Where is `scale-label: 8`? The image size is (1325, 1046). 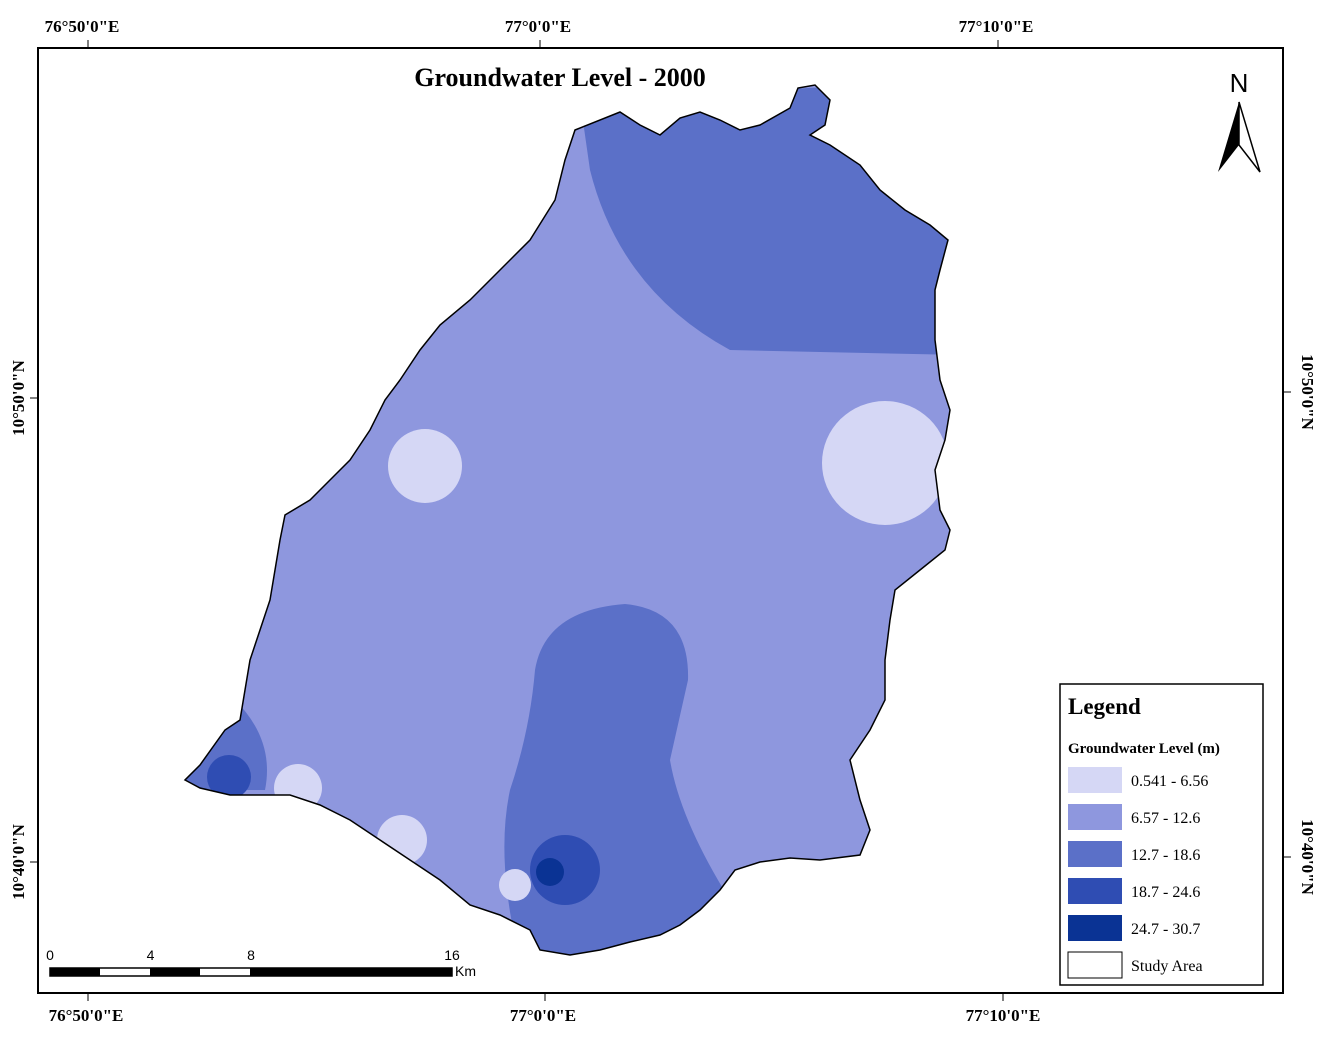 scale-label: 8 is located at coordinates (251, 955).